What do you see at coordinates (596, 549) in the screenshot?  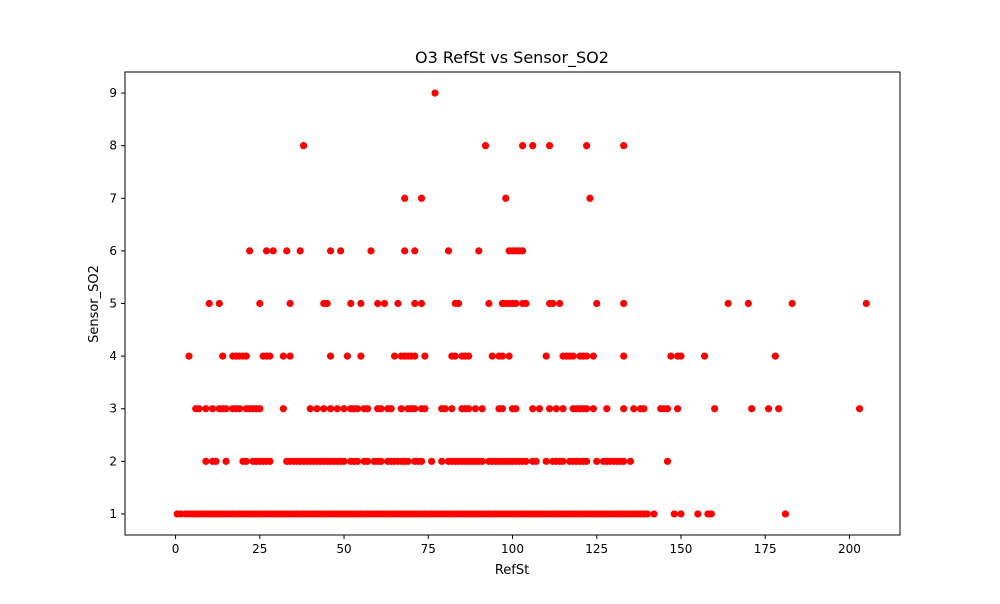 I see `x-tick-label: 125` at bounding box center [596, 549].